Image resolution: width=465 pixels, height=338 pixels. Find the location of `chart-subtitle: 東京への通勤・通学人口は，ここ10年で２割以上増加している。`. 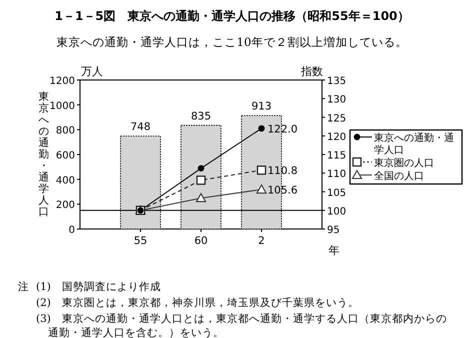

chart-subtitle: 東京への通勤・通学人口は，ここ10年で２割以上増加している。 is located at coordinates (232, 42).